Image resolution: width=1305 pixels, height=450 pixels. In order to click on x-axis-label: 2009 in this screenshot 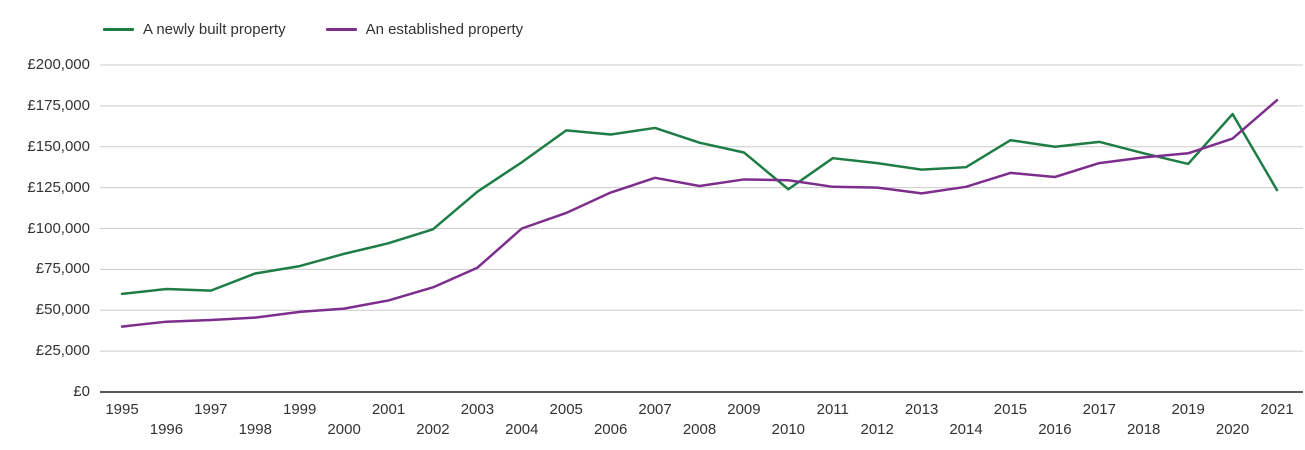, I will do `click(744, 409)`.